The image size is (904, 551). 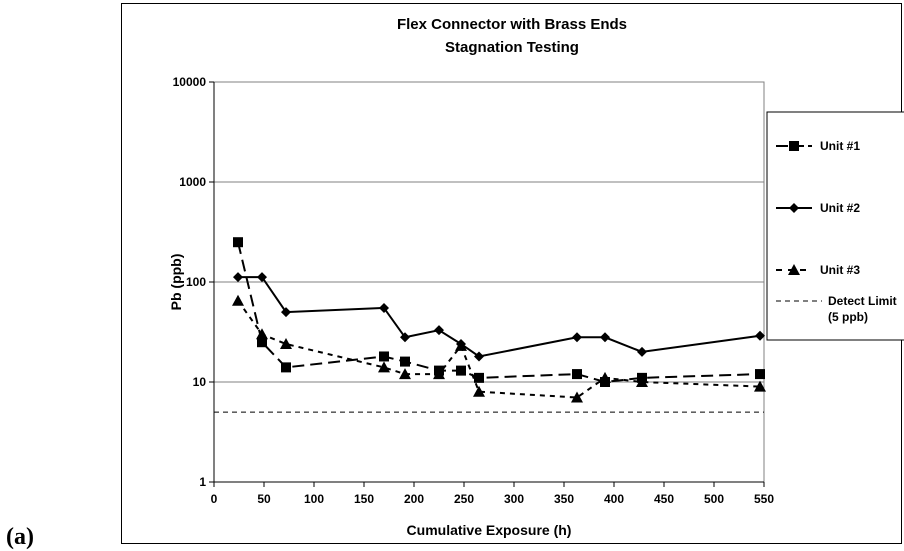 What do you see at coordinates (714, 499) in the screenshot?
I see `x-tick-label: 500` at bounding box center [714, 499].